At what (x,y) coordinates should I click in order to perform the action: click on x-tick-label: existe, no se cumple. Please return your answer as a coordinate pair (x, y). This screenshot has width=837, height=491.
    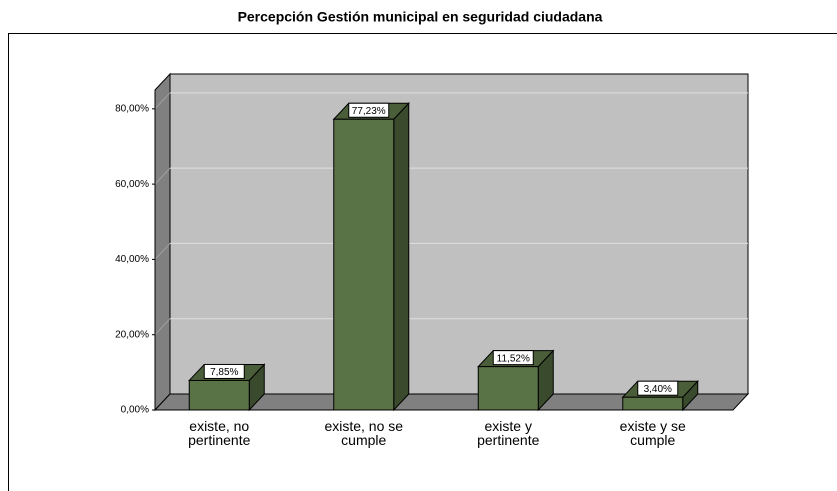
    Looking at the image, I should click on (364, 433).